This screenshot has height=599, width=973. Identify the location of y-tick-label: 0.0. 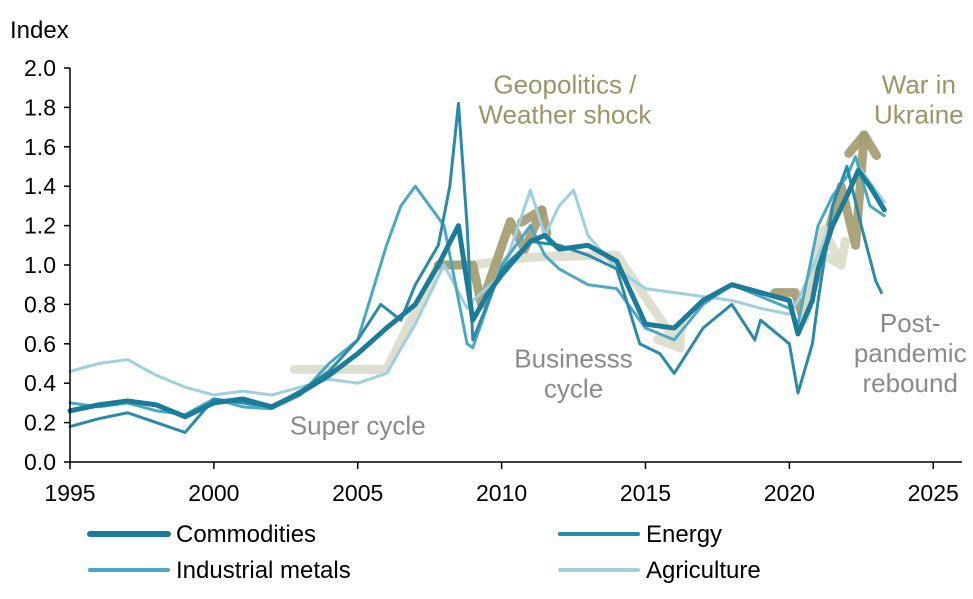
(40, 462).